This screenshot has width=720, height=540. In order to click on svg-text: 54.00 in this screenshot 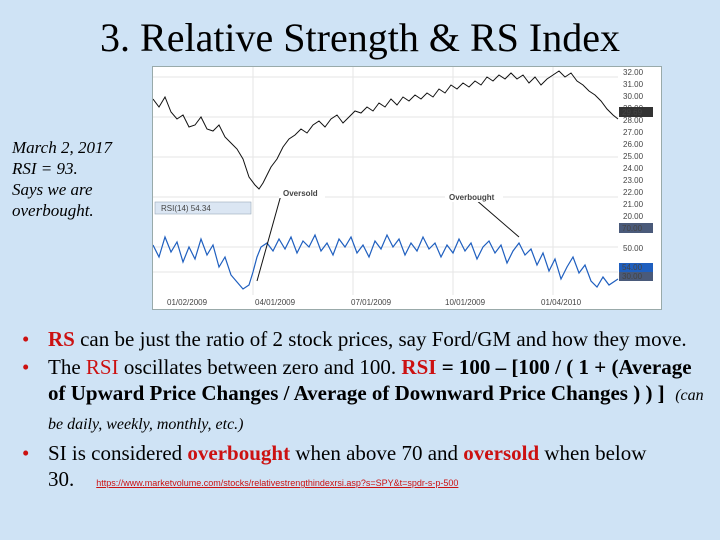, I will do `click(632, 267)`.